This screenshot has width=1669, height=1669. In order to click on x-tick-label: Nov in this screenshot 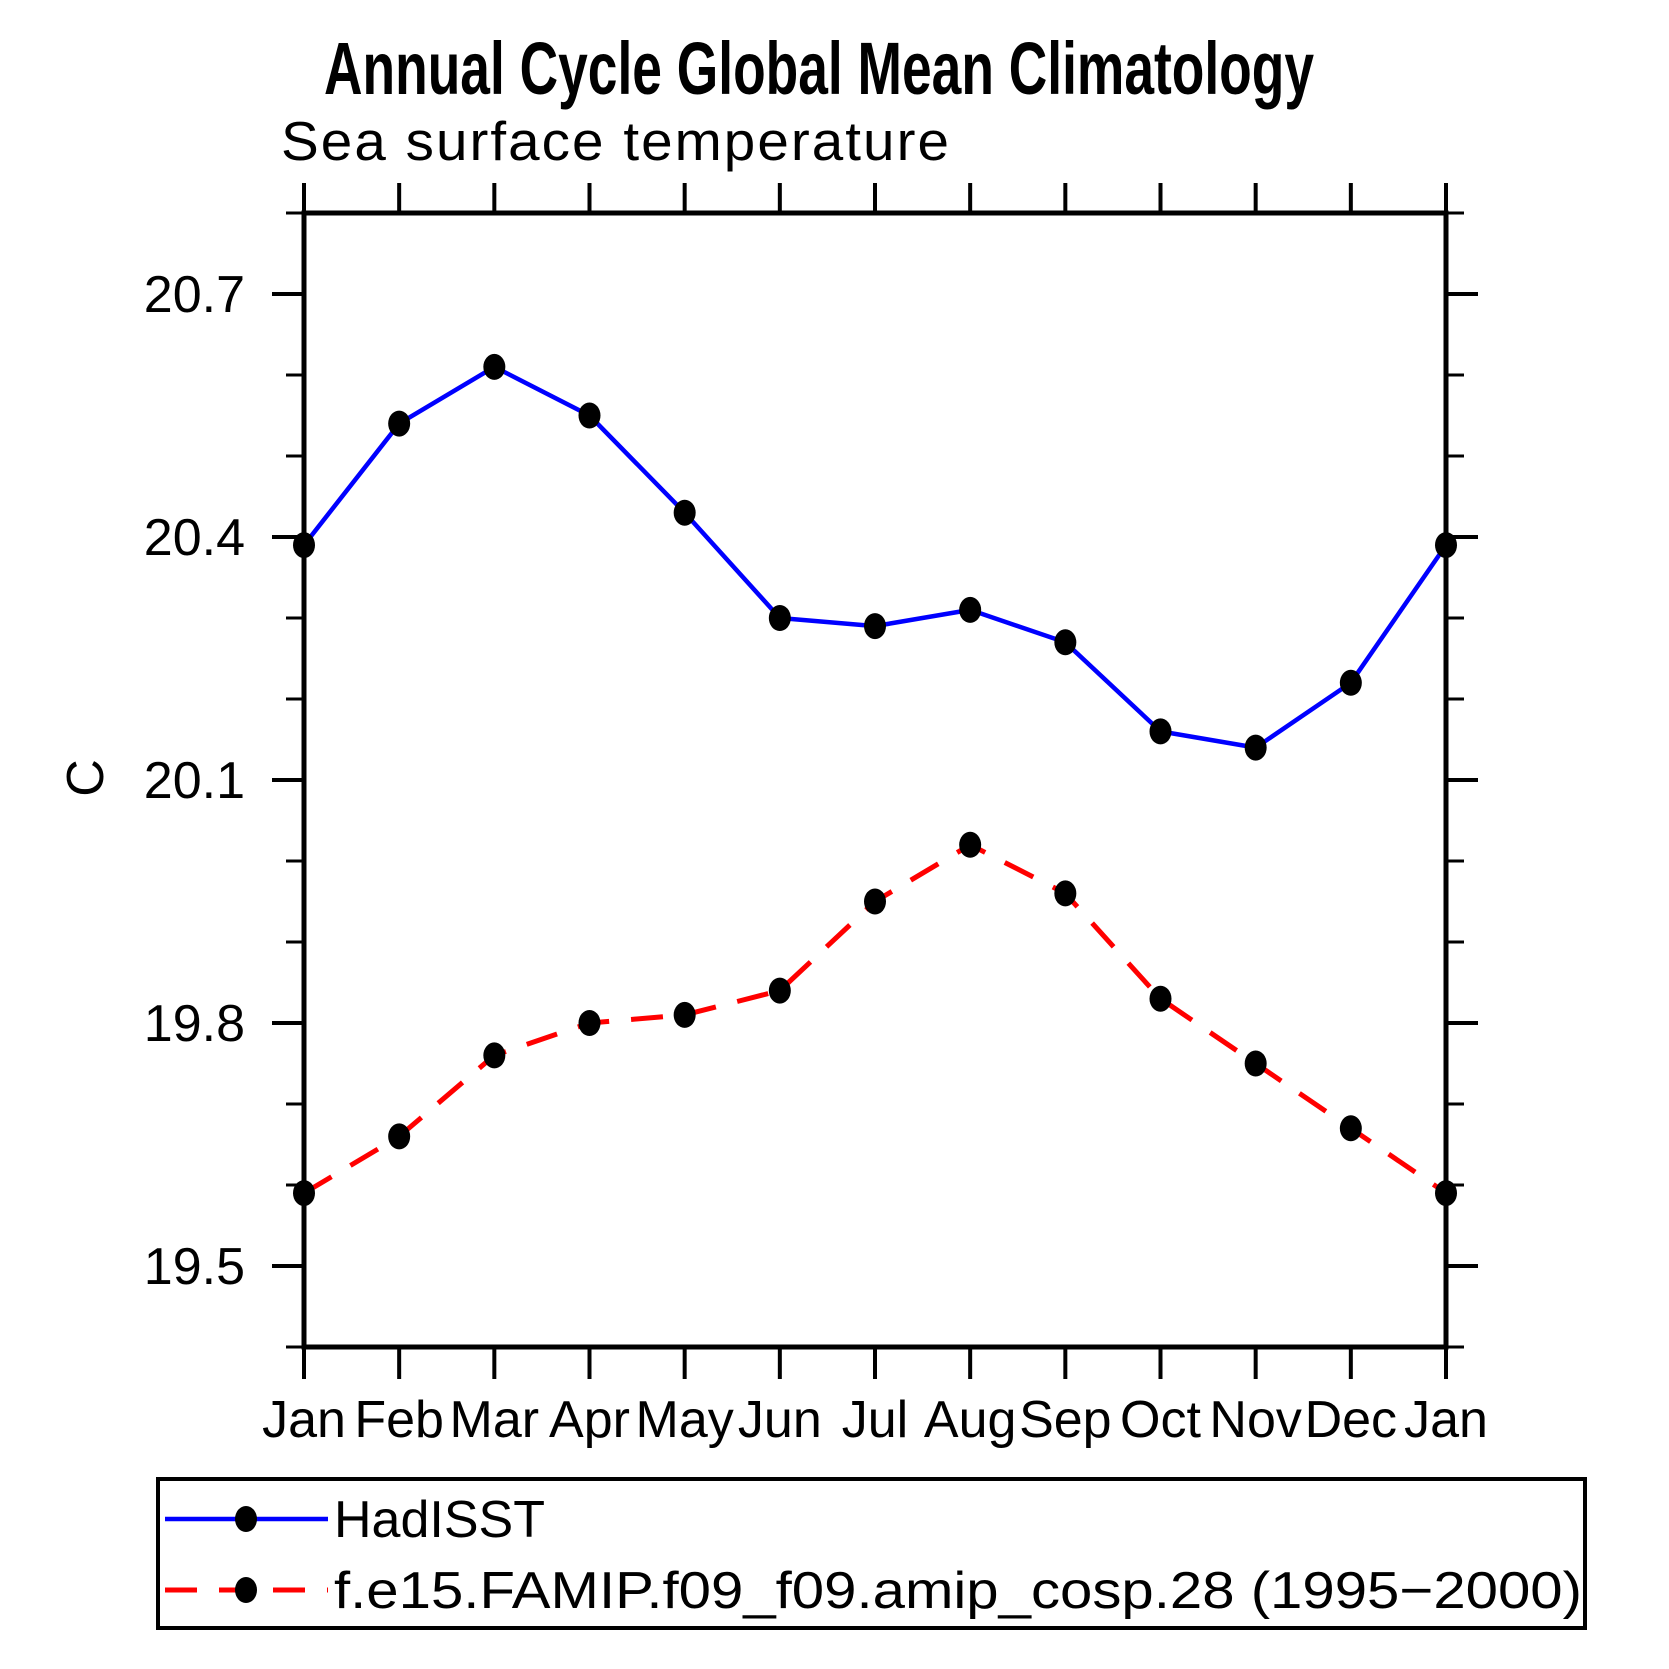, I will do `click(1255, 1420)`.